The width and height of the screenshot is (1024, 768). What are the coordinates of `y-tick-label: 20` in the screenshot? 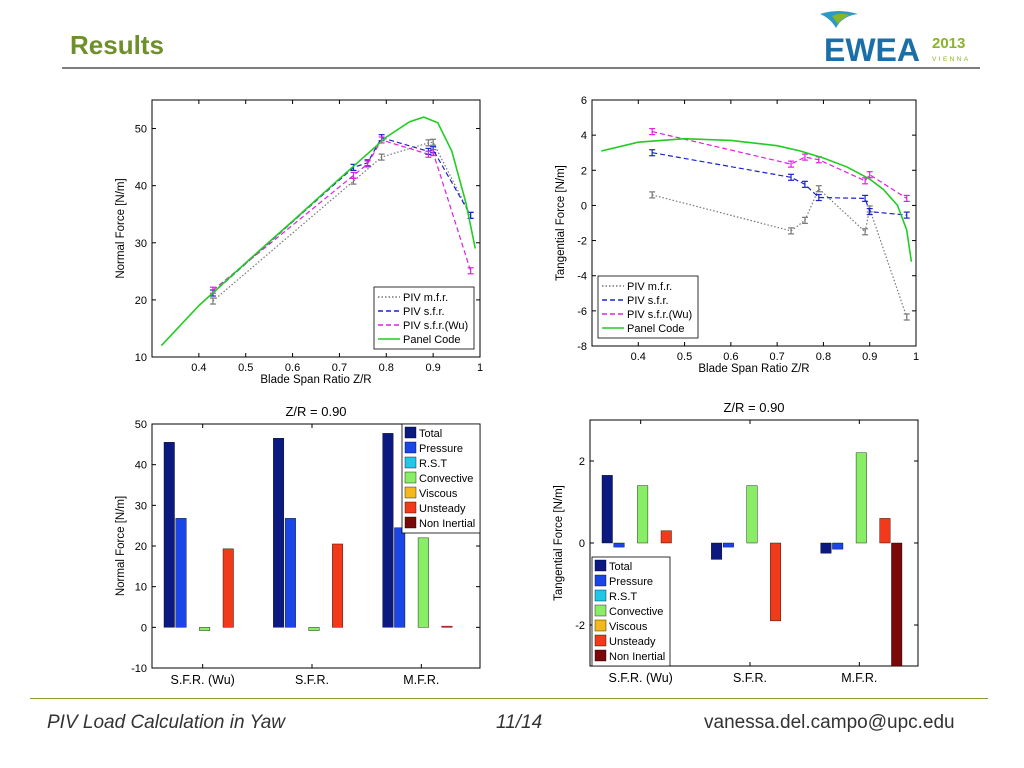 It's located at (141, 547).